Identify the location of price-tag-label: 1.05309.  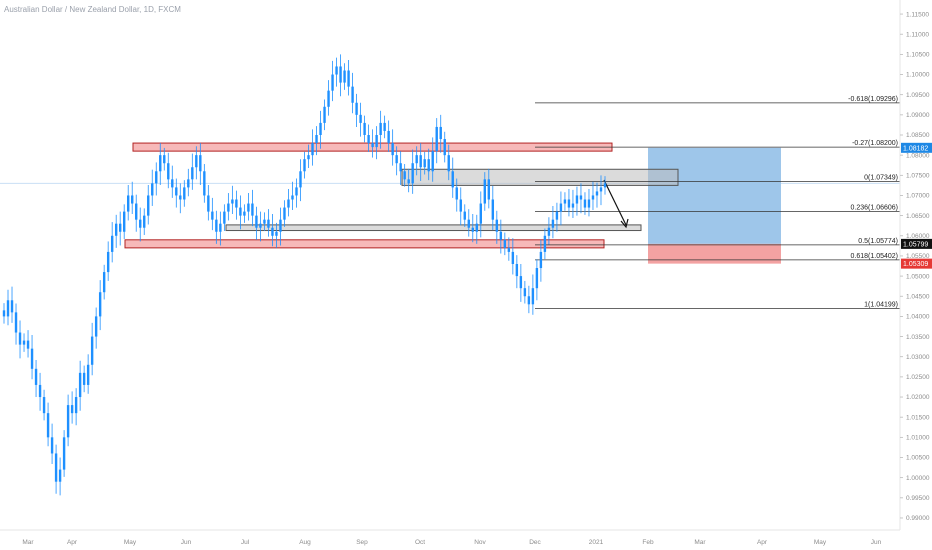
(915, 264).